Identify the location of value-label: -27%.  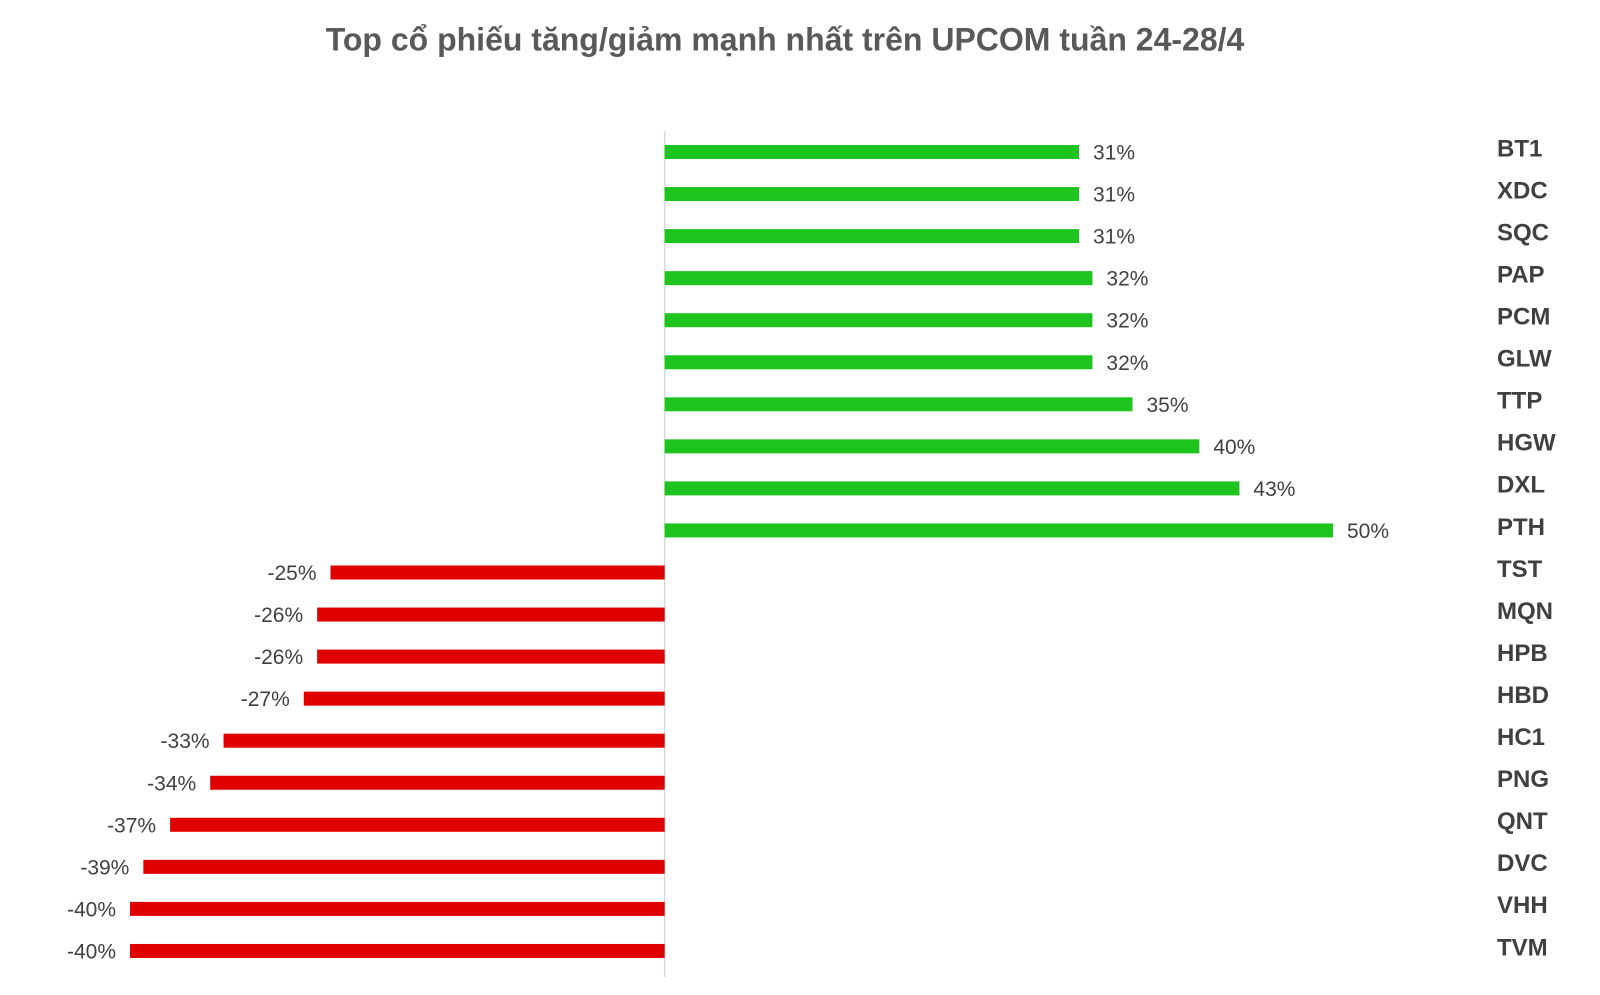
(265, 699).